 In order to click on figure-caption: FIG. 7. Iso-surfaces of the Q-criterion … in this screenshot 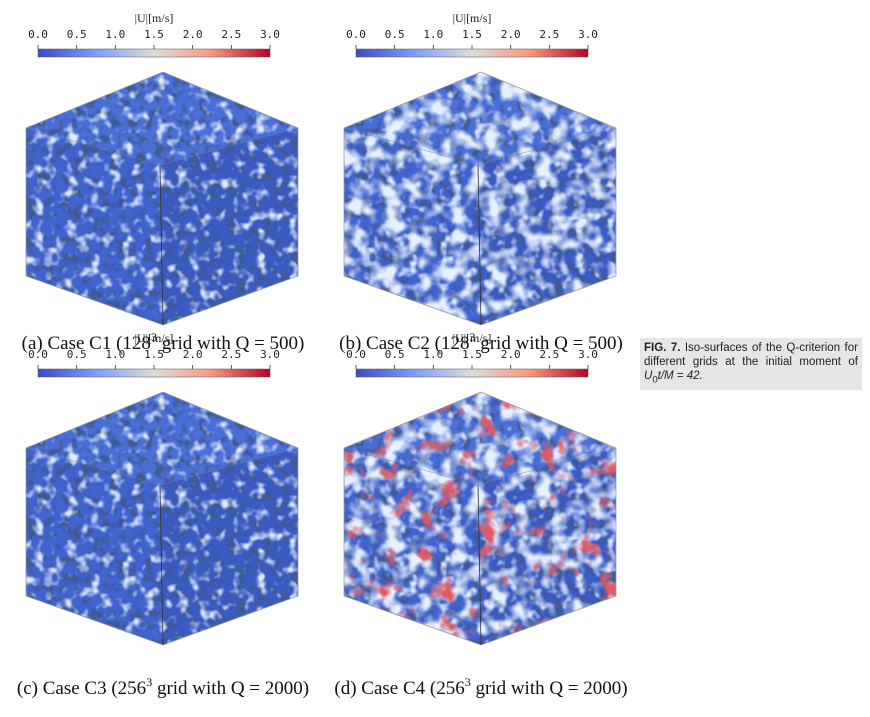, I will do `click(751, 364)`.